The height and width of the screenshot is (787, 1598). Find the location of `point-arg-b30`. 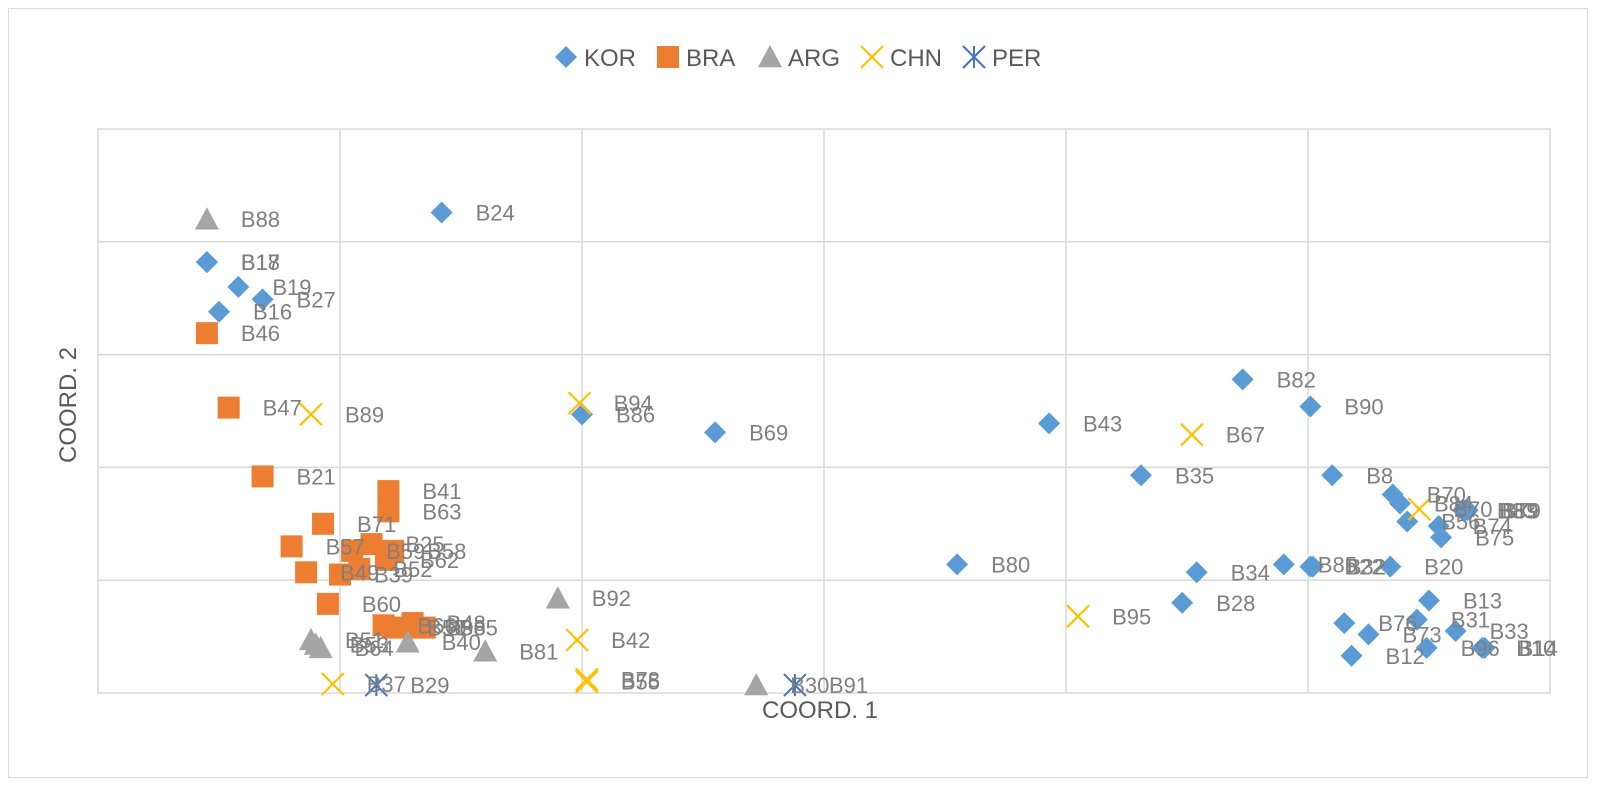

point-arg-b30 is located at coordinates (756, 684).